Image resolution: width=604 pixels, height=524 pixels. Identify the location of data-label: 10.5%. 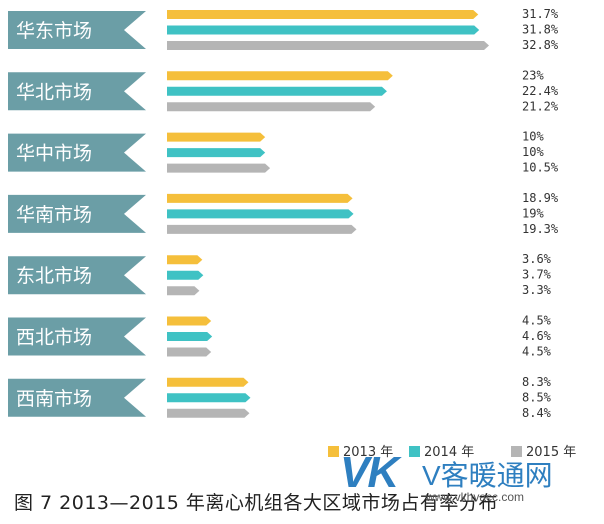
(540, 168).